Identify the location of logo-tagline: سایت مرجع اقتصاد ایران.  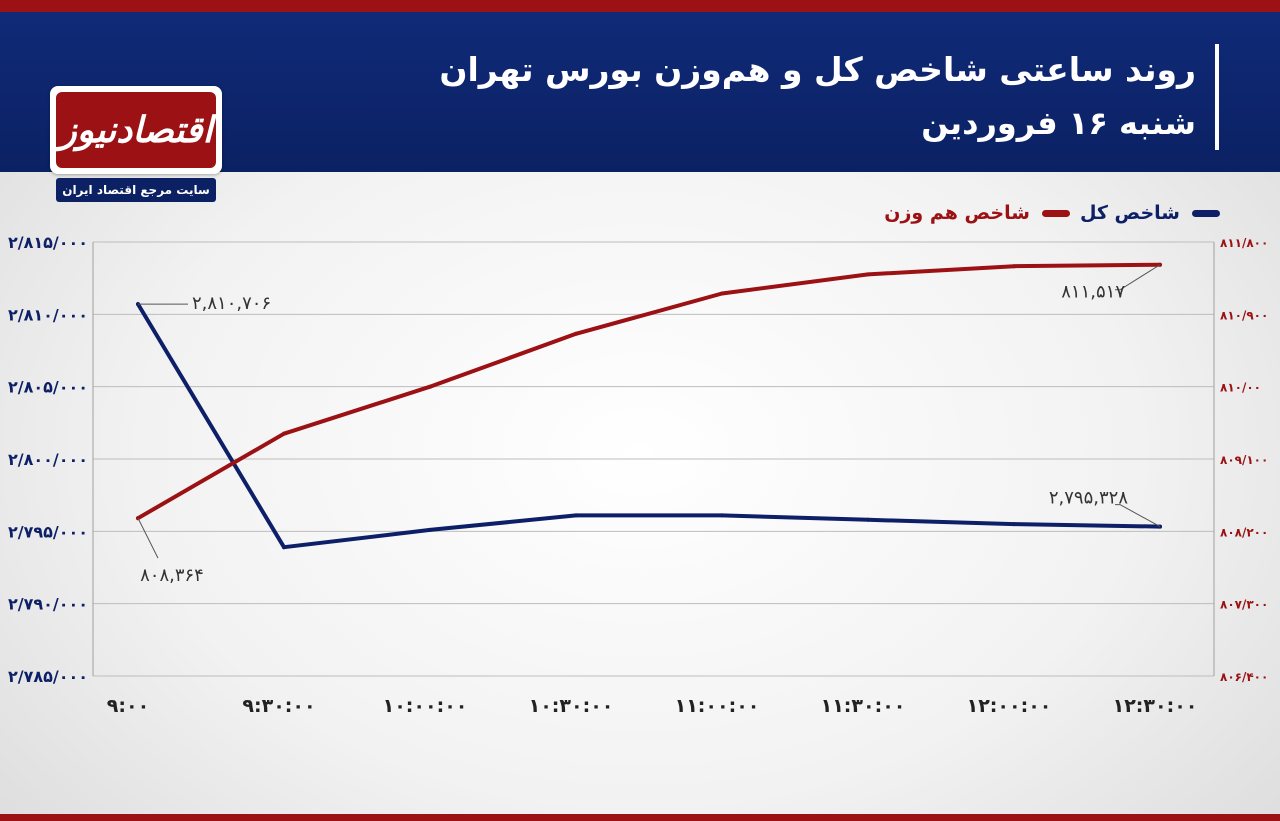
(136, 190).